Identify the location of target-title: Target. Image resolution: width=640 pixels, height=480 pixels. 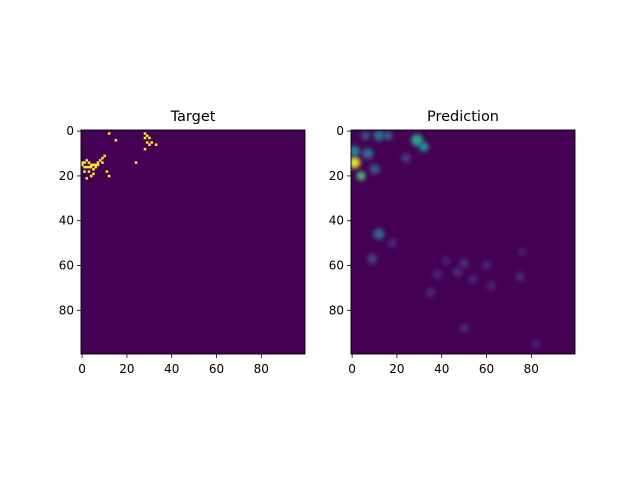
(193, 117).